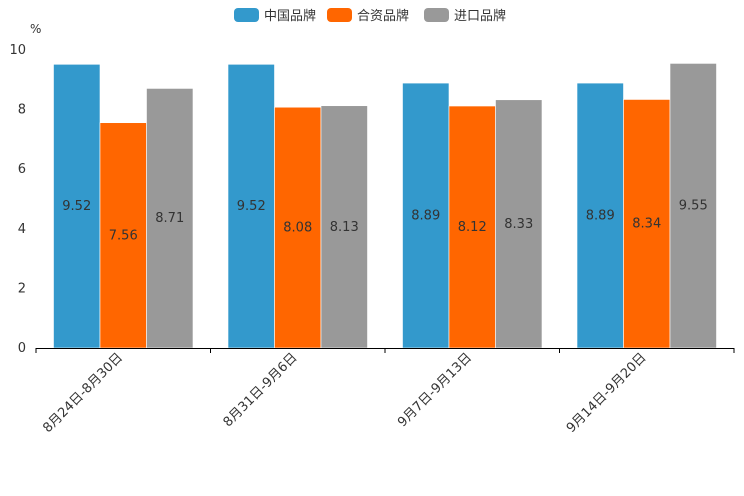 This screenshot has height=496, width=744. Describe the element at coordinates (35, 29) in the screenshot. I see `y-axis-unit-label: %` at that location.